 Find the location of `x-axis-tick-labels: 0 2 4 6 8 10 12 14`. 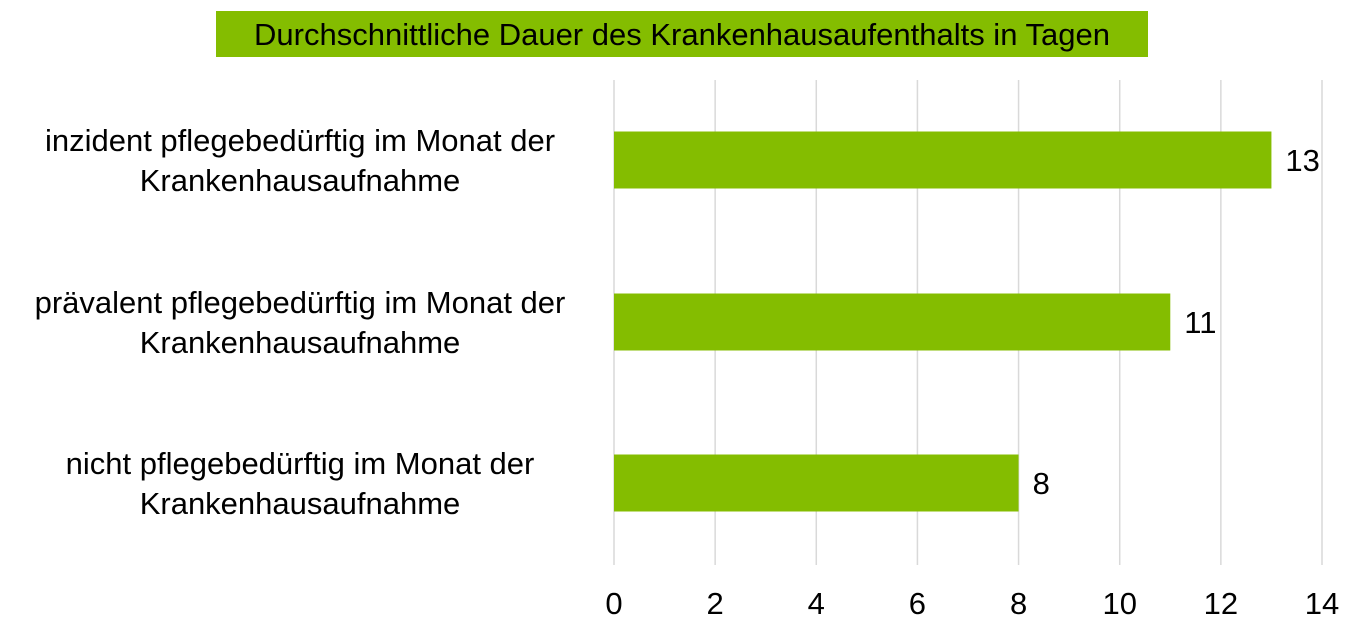

x-axis-tick-labels: 0 2 4 6 8 10 12 14 is located at coordinates (972, 603).